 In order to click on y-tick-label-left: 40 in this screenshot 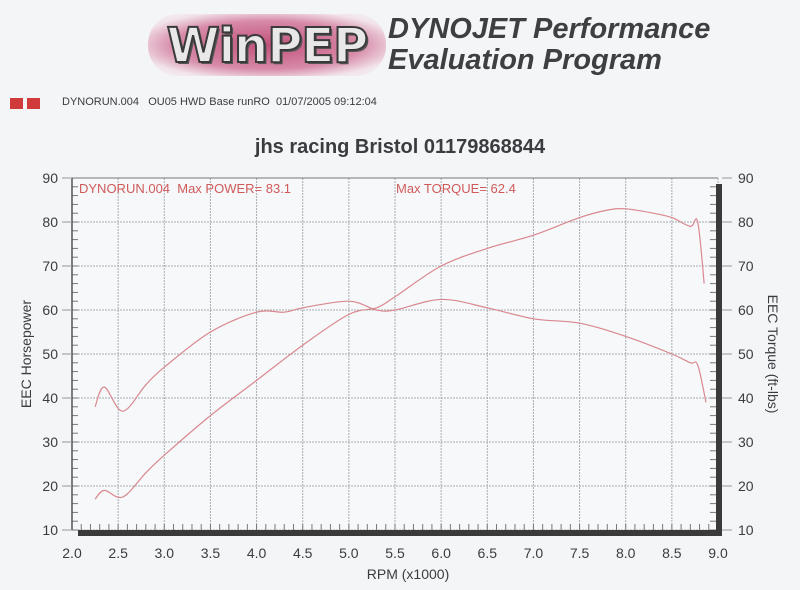, I will do `click(50, 398)`.